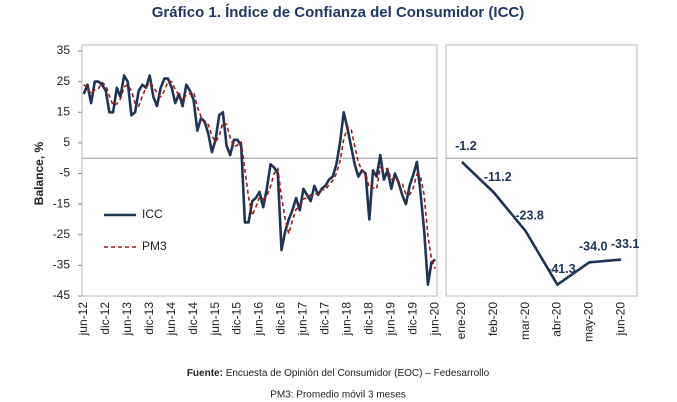 Image resolution: width=677 pixels, height=402 pixels. I want to click on x-tick-label: jun-18, so click(347, 319).